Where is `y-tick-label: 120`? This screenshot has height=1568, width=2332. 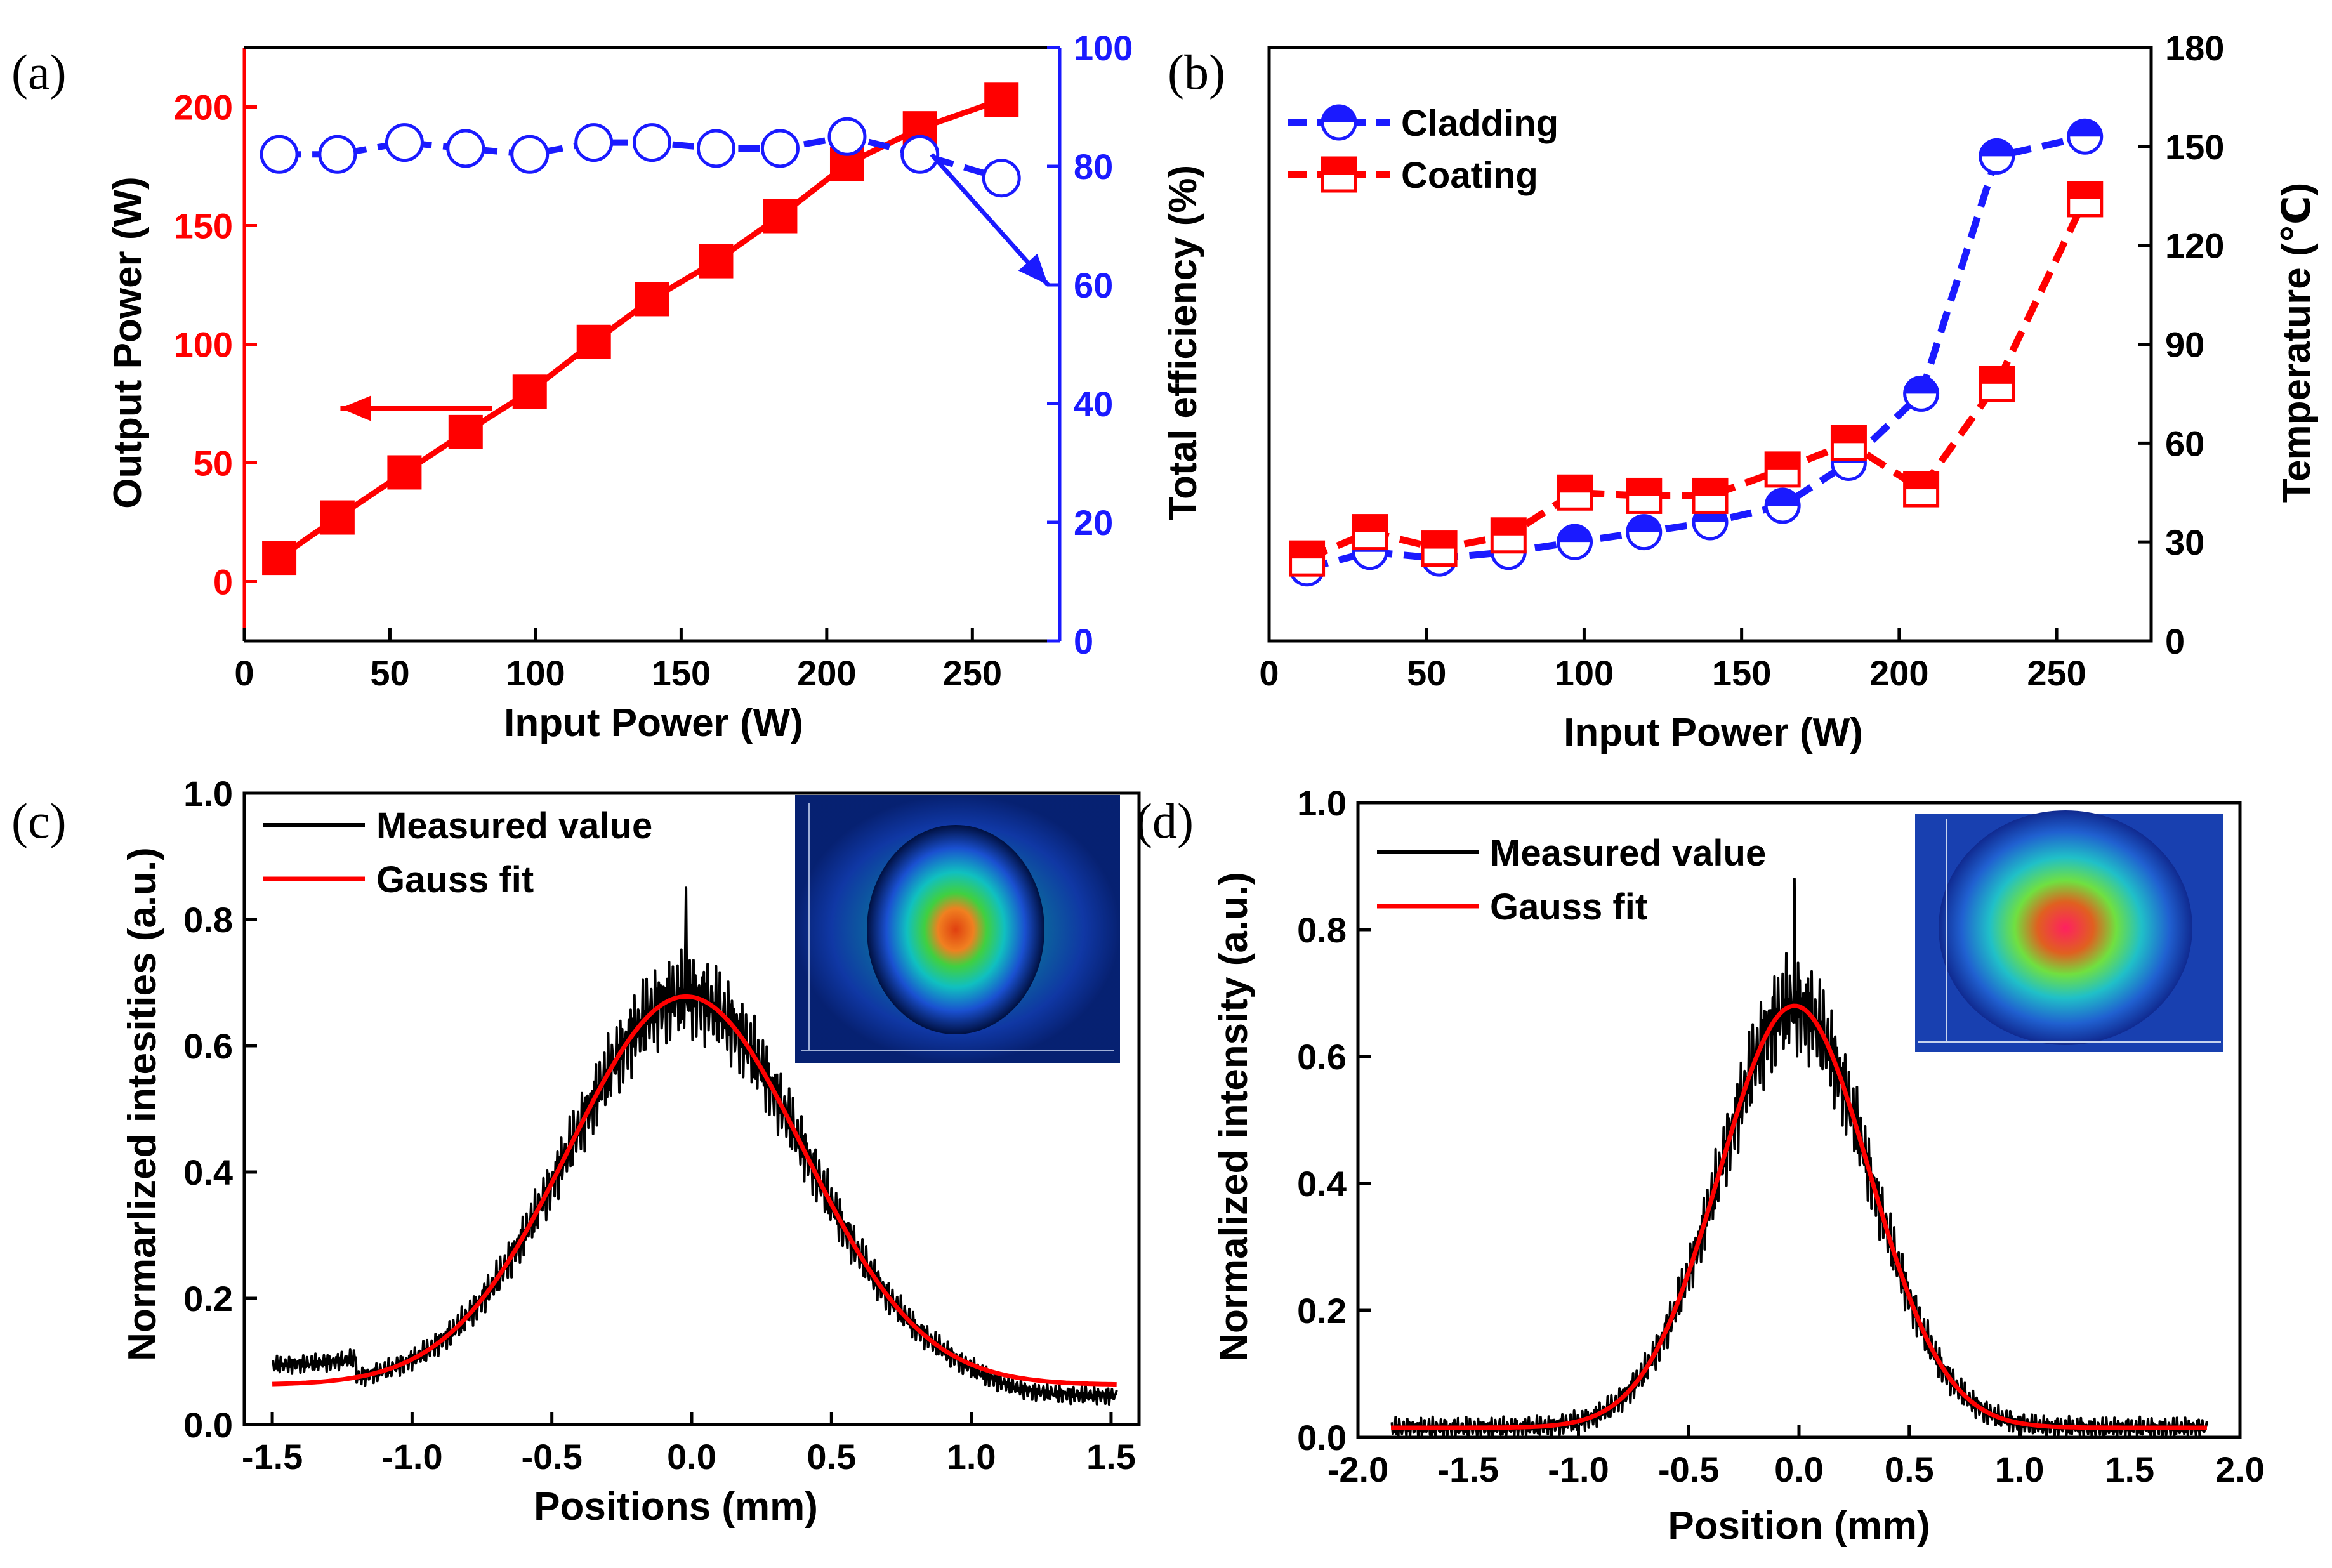
y-tick-label: 120 is located at coordinates (2194, 246).